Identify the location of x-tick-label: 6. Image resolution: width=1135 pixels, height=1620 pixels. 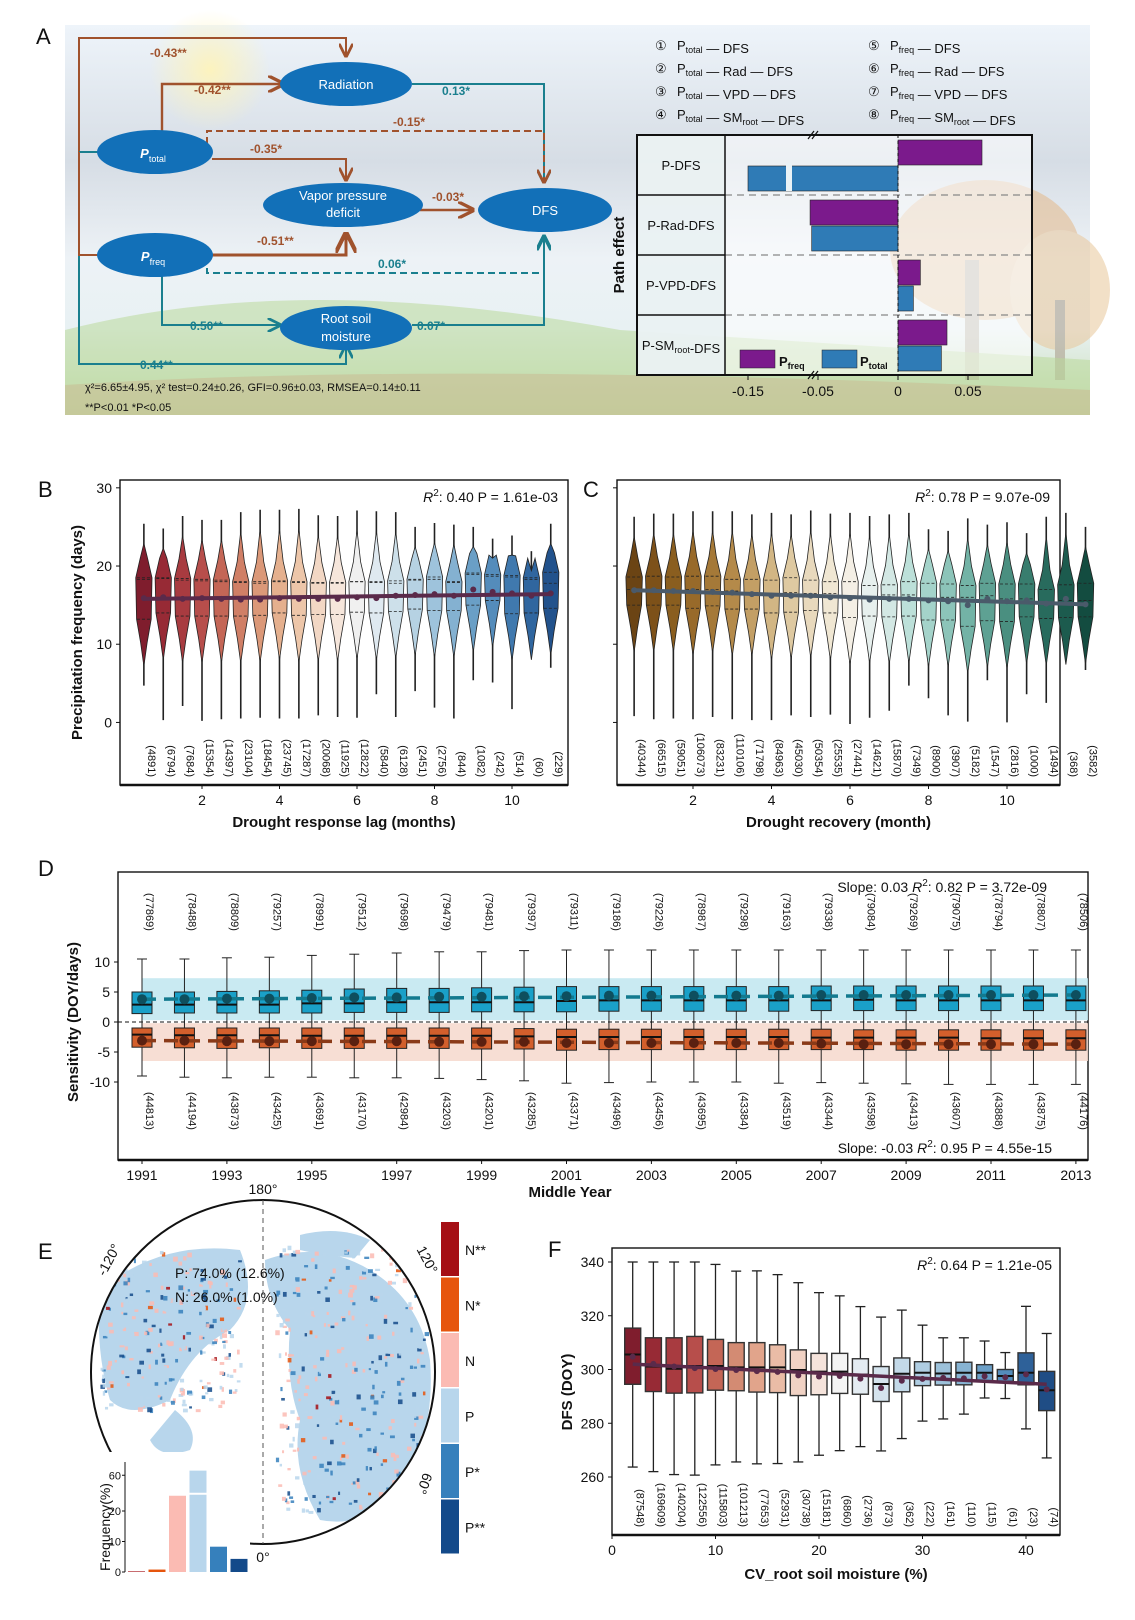
(850, 800).